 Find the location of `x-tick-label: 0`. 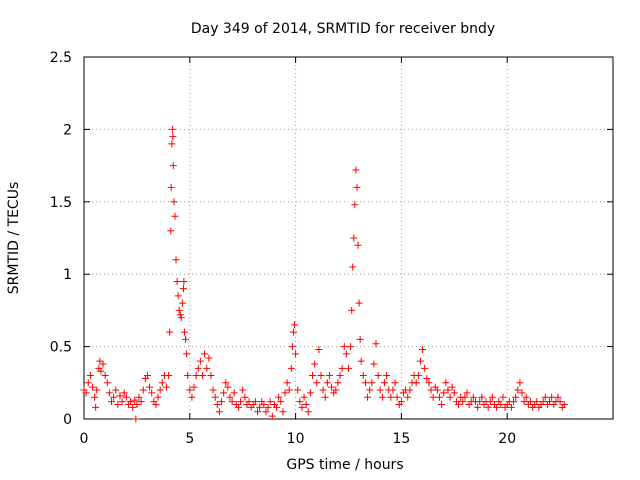

x-tick-label: 0 is located at coordinates (84, 439).